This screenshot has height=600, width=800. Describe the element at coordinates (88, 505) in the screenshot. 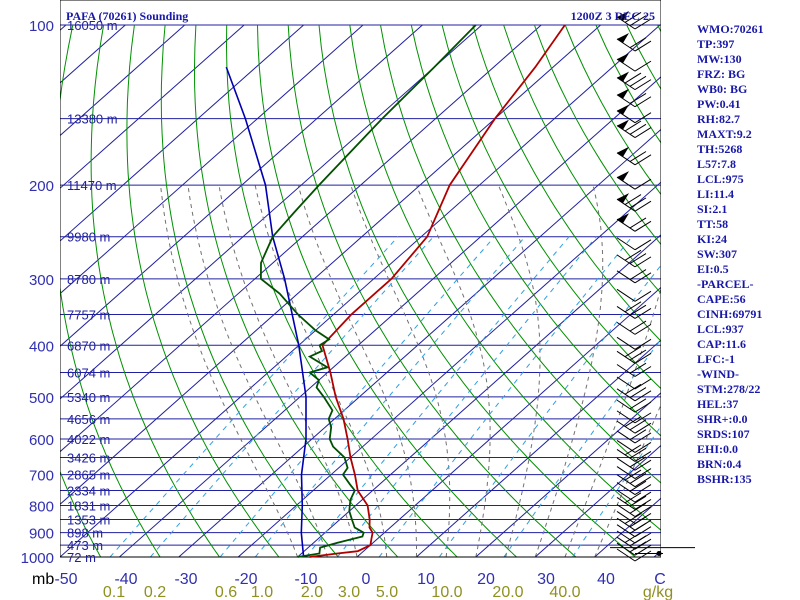

I see `height-label: 1831 m` at that location.